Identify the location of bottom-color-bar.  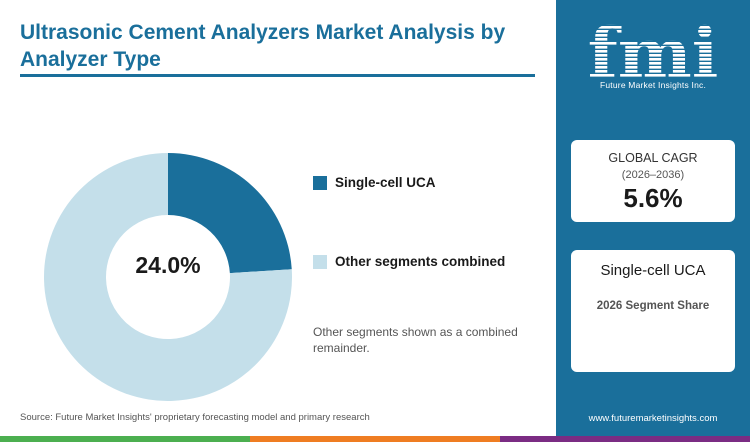
(375, 439).